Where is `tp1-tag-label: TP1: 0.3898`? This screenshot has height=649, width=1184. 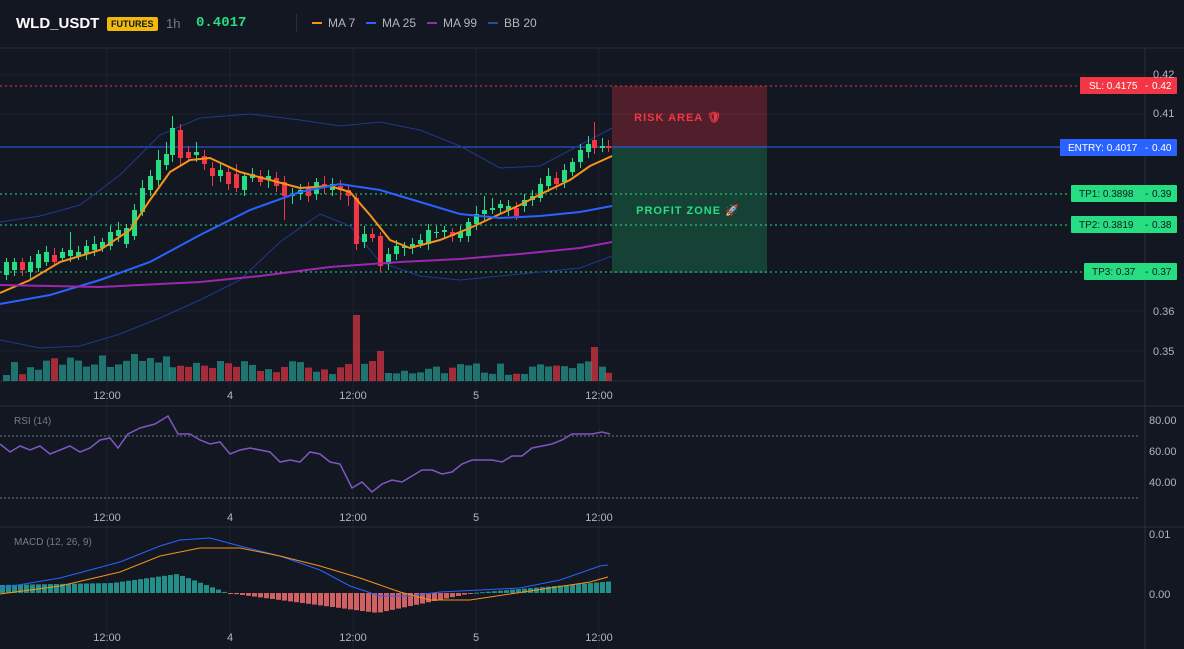 tp1-tag-label: TP1: 0.3898 is located at coordinates (1106, 194).